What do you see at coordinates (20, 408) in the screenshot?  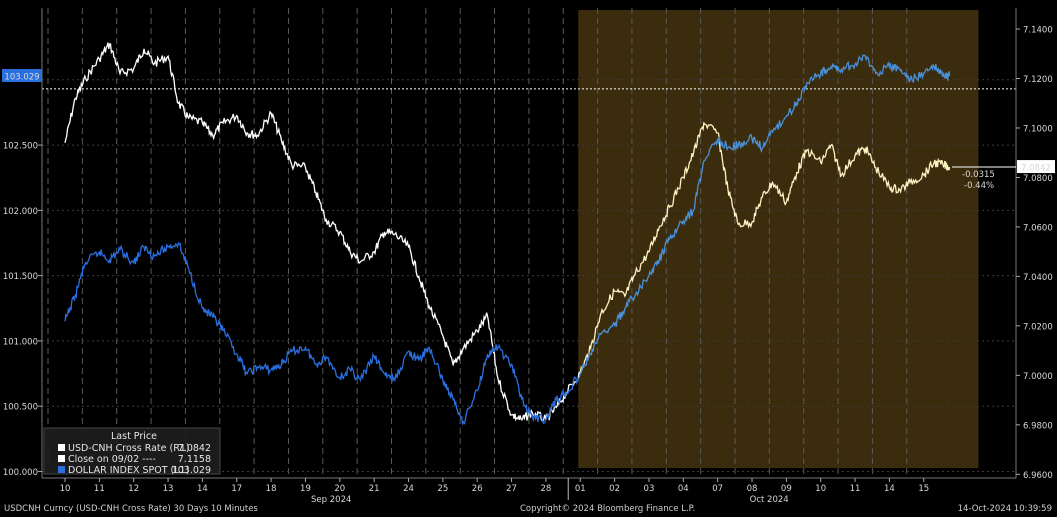 I see `left-tick-label: 100.500` at bounding box center [20, 408].